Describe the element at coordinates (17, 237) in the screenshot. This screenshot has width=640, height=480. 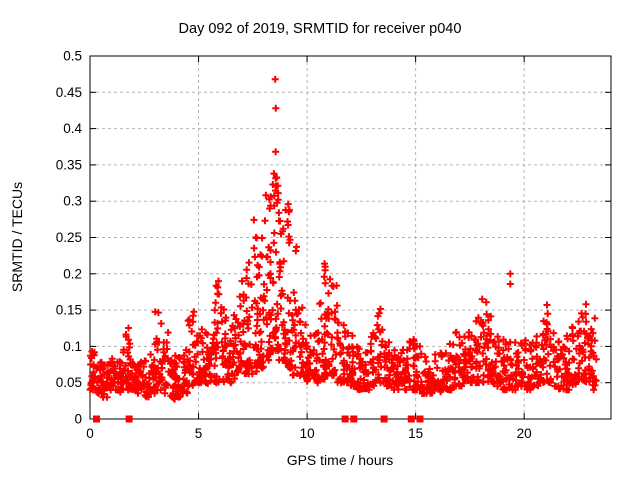
I see `y-axis-label: SRMTID / TECUs` at that location.